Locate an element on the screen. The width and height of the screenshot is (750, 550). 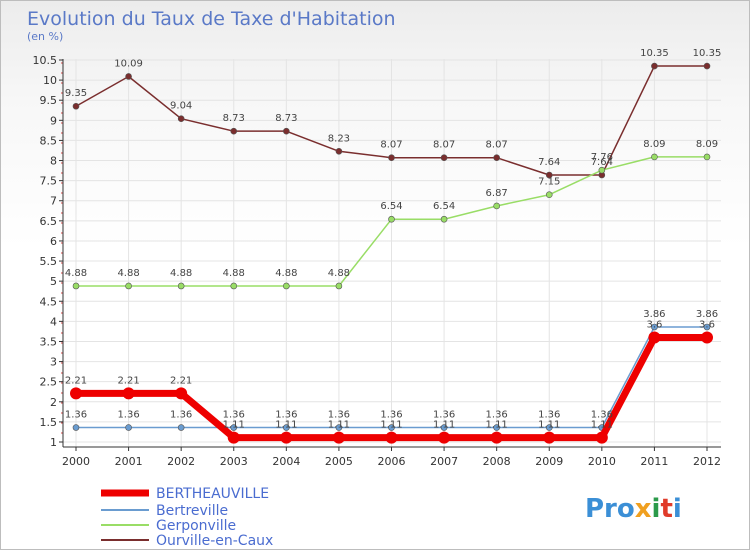
y-tick-label: 7 is located at coordinates (53, 201).